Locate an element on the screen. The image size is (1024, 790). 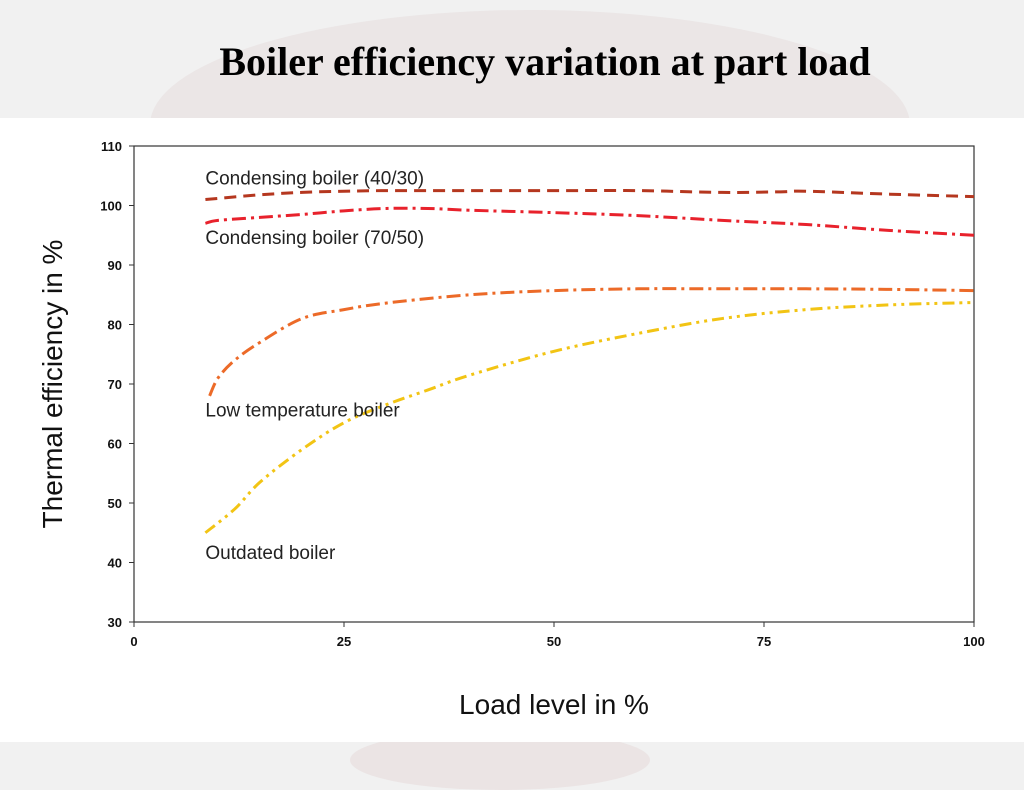
x-axis: 0 25 50 75 100 is located at coordinates (557, 635).